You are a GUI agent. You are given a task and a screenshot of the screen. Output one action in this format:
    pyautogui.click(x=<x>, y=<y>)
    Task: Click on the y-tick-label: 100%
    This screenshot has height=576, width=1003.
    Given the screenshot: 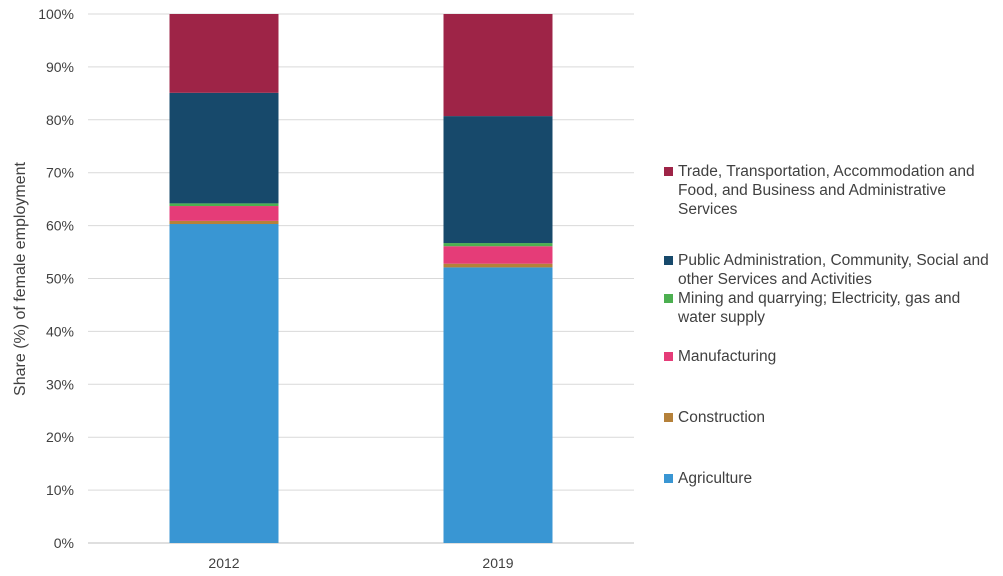 What is the action you would take?
    pyautogui.click(x=56, y=14)
    